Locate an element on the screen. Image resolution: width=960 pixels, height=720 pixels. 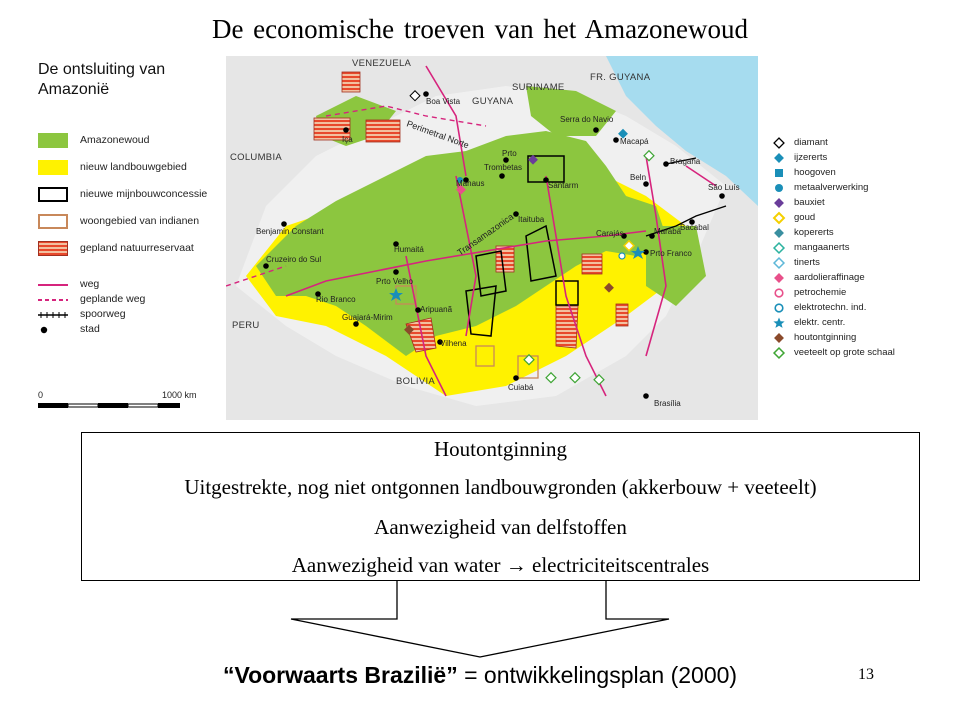
city-label: Manaus is located at coordinates (470, 183).